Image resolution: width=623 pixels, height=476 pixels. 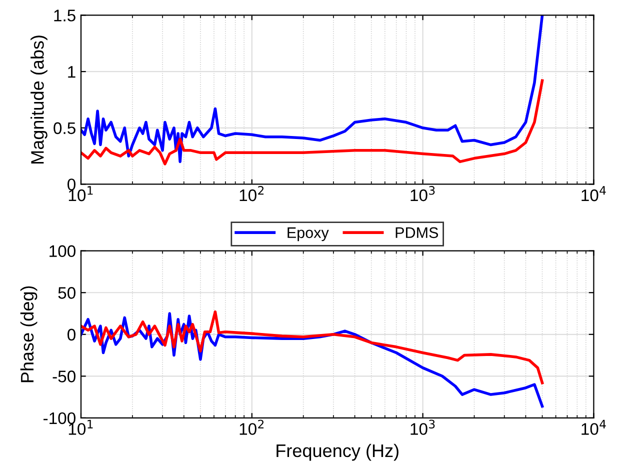 I want to click on y-tick-label: 1, so click(x=72, y=72).